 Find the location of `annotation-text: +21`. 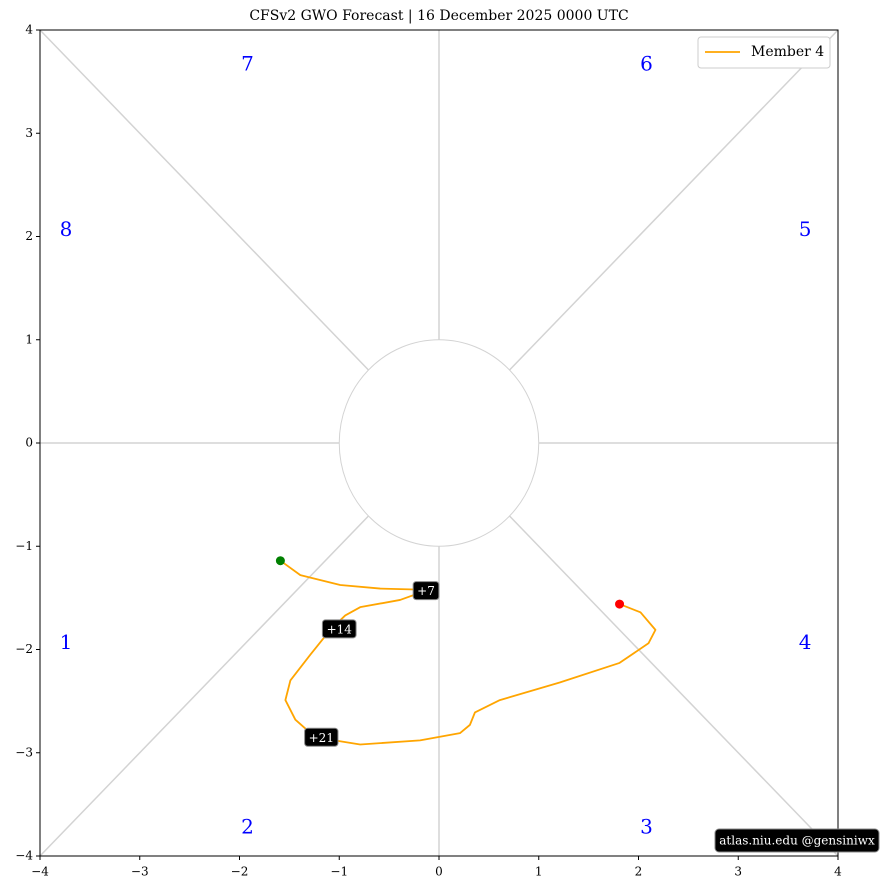

annotation-text: +21 is located at coordinates (321, 738).